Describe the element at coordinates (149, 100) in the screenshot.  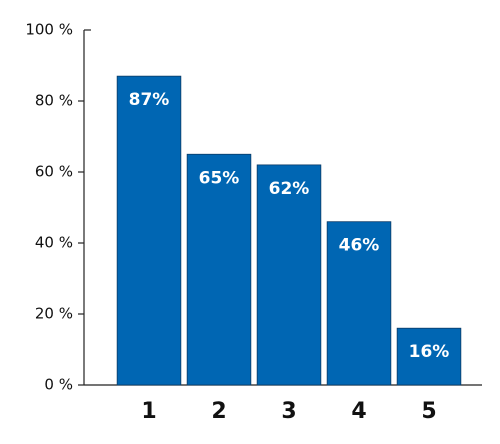
I see `value-label: 87%` at that location.